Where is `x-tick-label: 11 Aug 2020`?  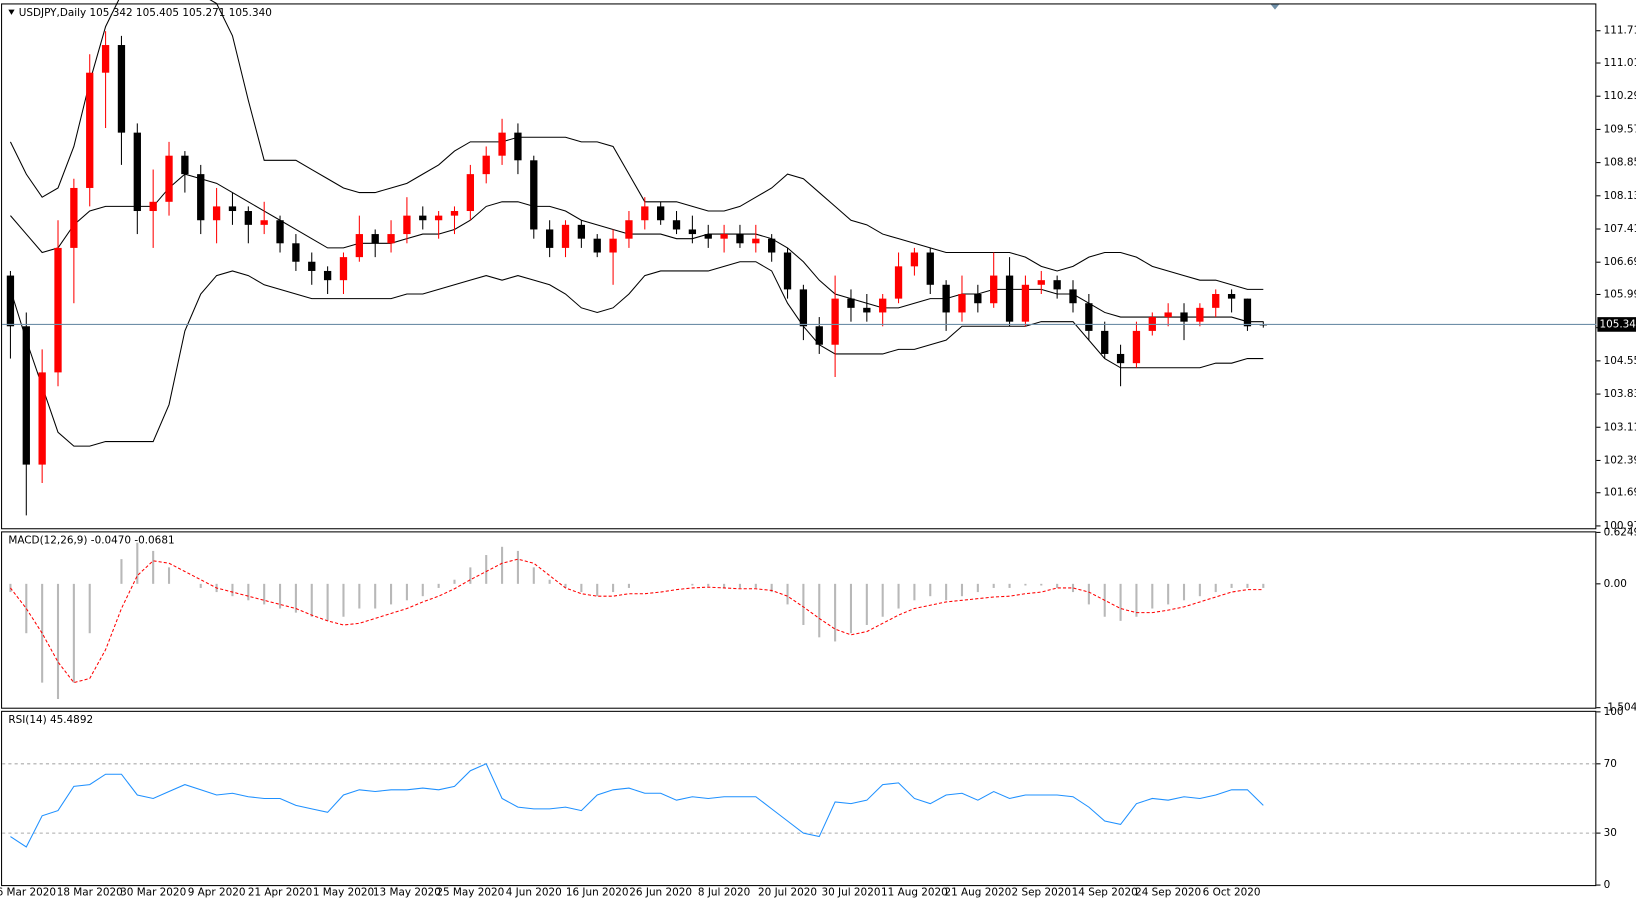 x-tick-label: 11 Aug 2020 is located at coordinates (914, 892).